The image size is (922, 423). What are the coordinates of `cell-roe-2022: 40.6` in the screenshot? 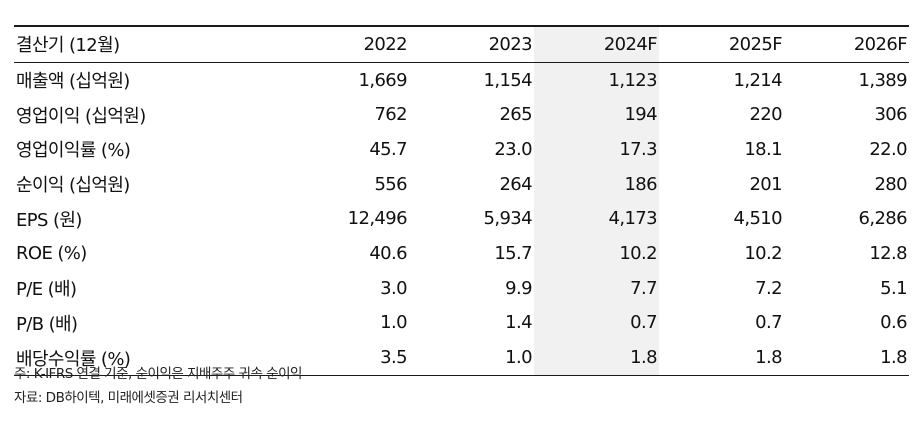 It's located at (388, 253).